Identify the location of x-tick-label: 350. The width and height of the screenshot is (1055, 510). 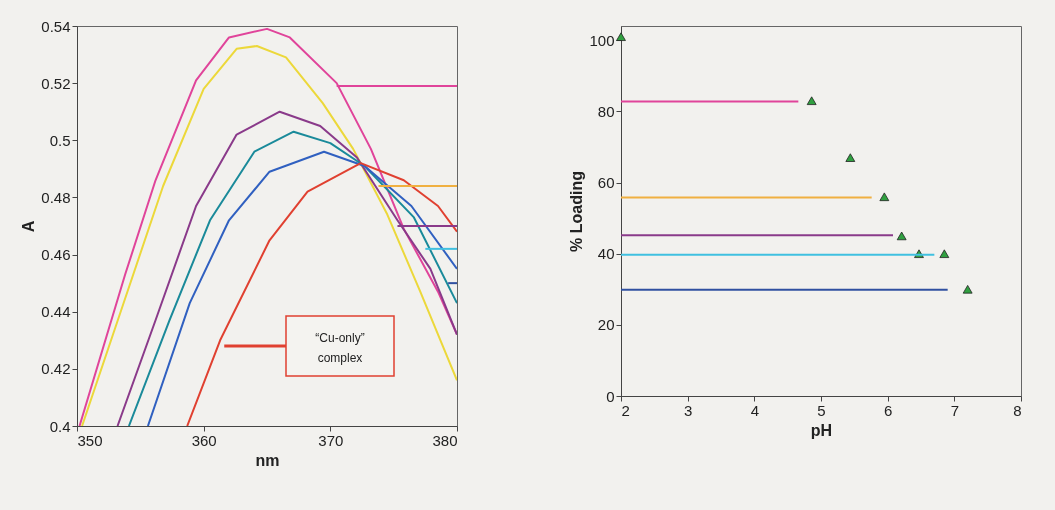
(90, 440).